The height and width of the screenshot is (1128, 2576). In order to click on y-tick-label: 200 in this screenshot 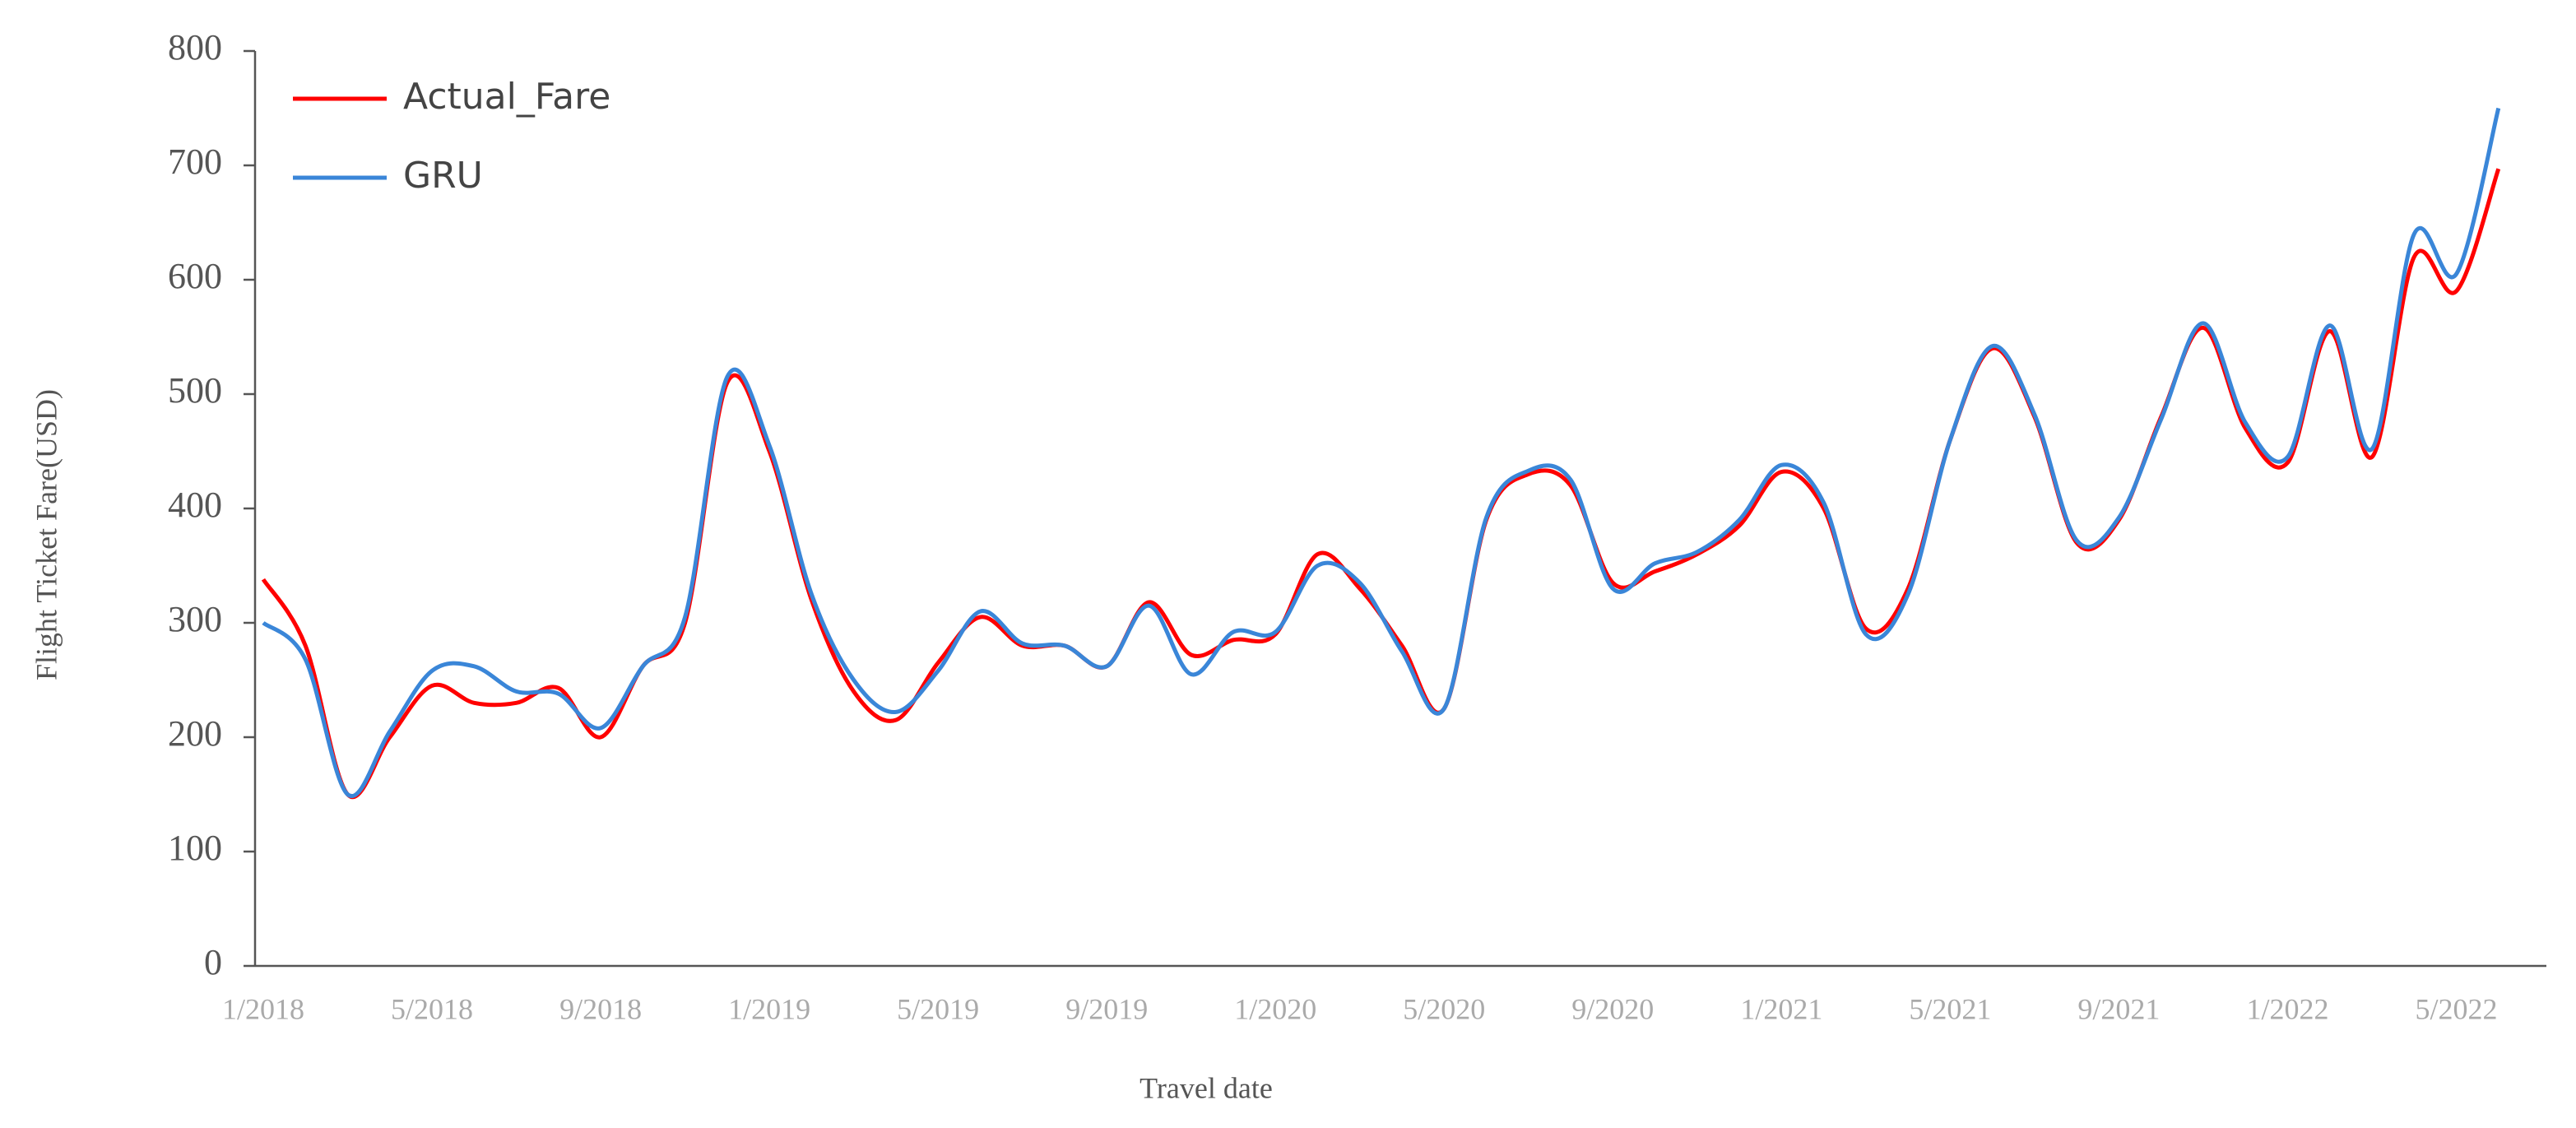, I will do `click(195, 734)`.